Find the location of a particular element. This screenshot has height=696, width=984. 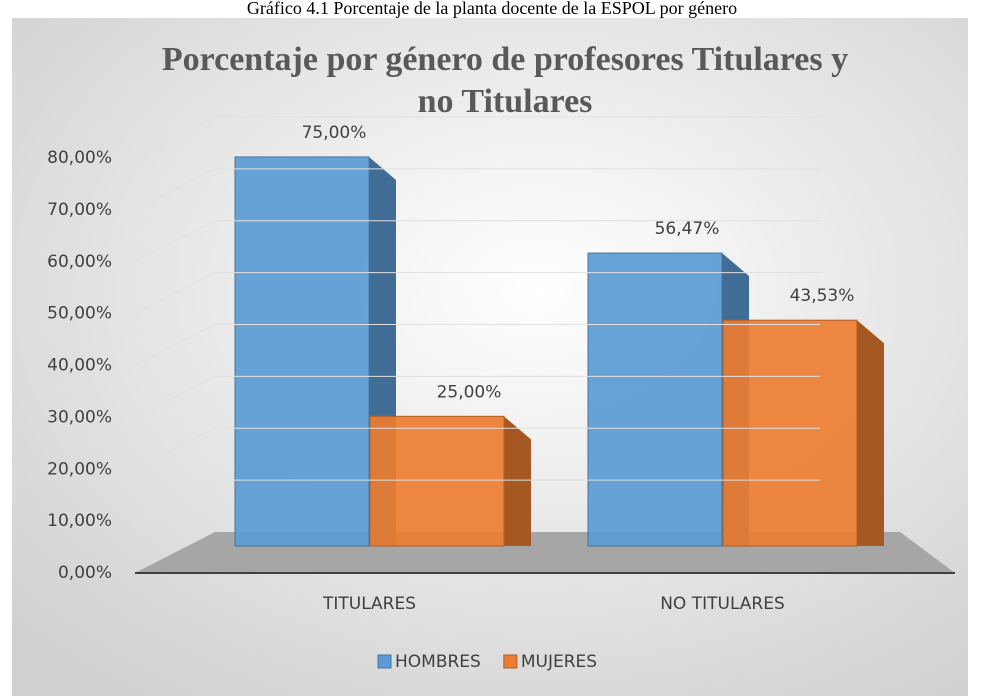

data-label: 43,53% is located at coordinates (822, 296).